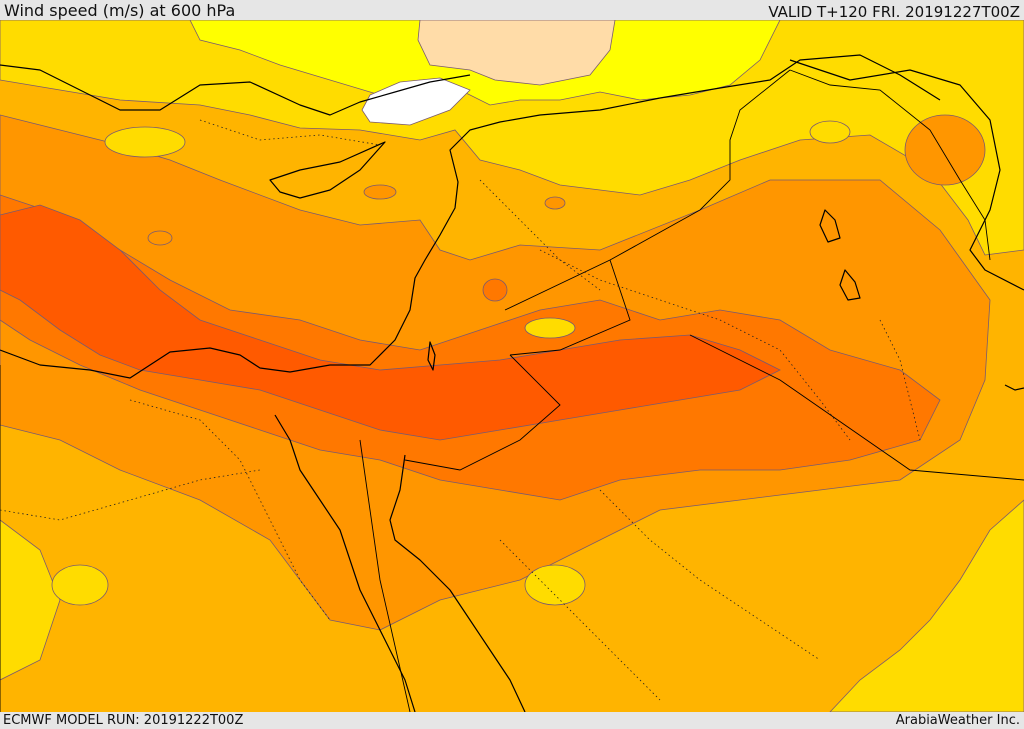 The width and height of the screenshot is (1024, 729). I want to click on border-saudi-south, so click(482, 412).